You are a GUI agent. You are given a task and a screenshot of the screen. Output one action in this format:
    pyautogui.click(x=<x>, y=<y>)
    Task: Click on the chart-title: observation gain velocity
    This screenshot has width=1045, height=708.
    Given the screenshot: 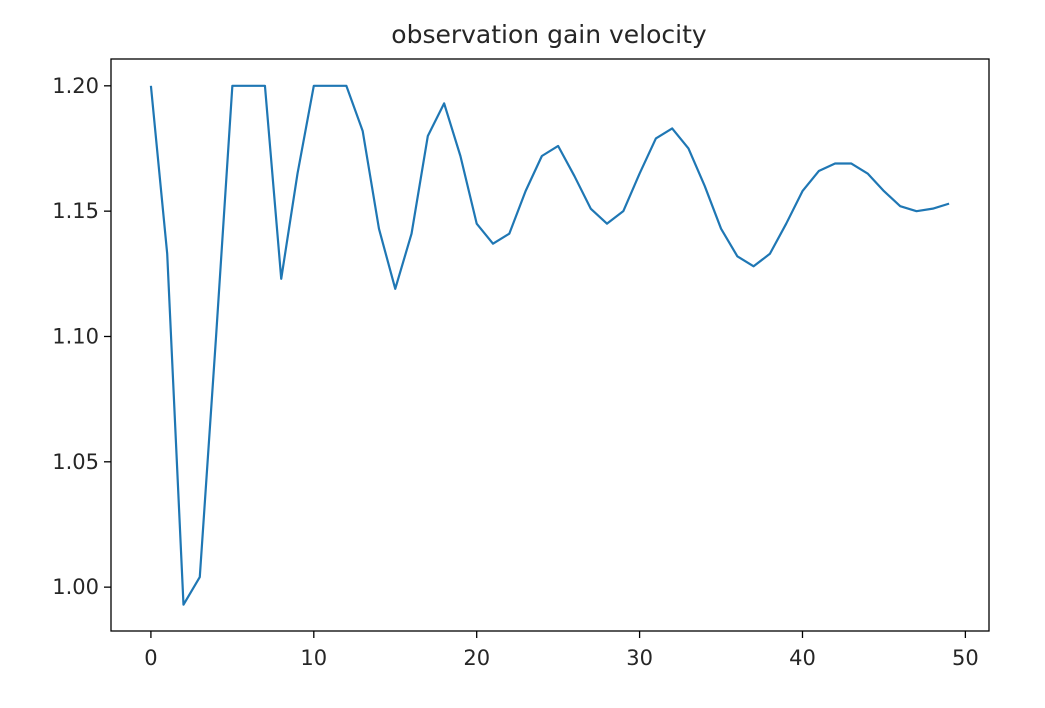 What is the action you would take?
    pyautogui.click(x=549, y=34)
    